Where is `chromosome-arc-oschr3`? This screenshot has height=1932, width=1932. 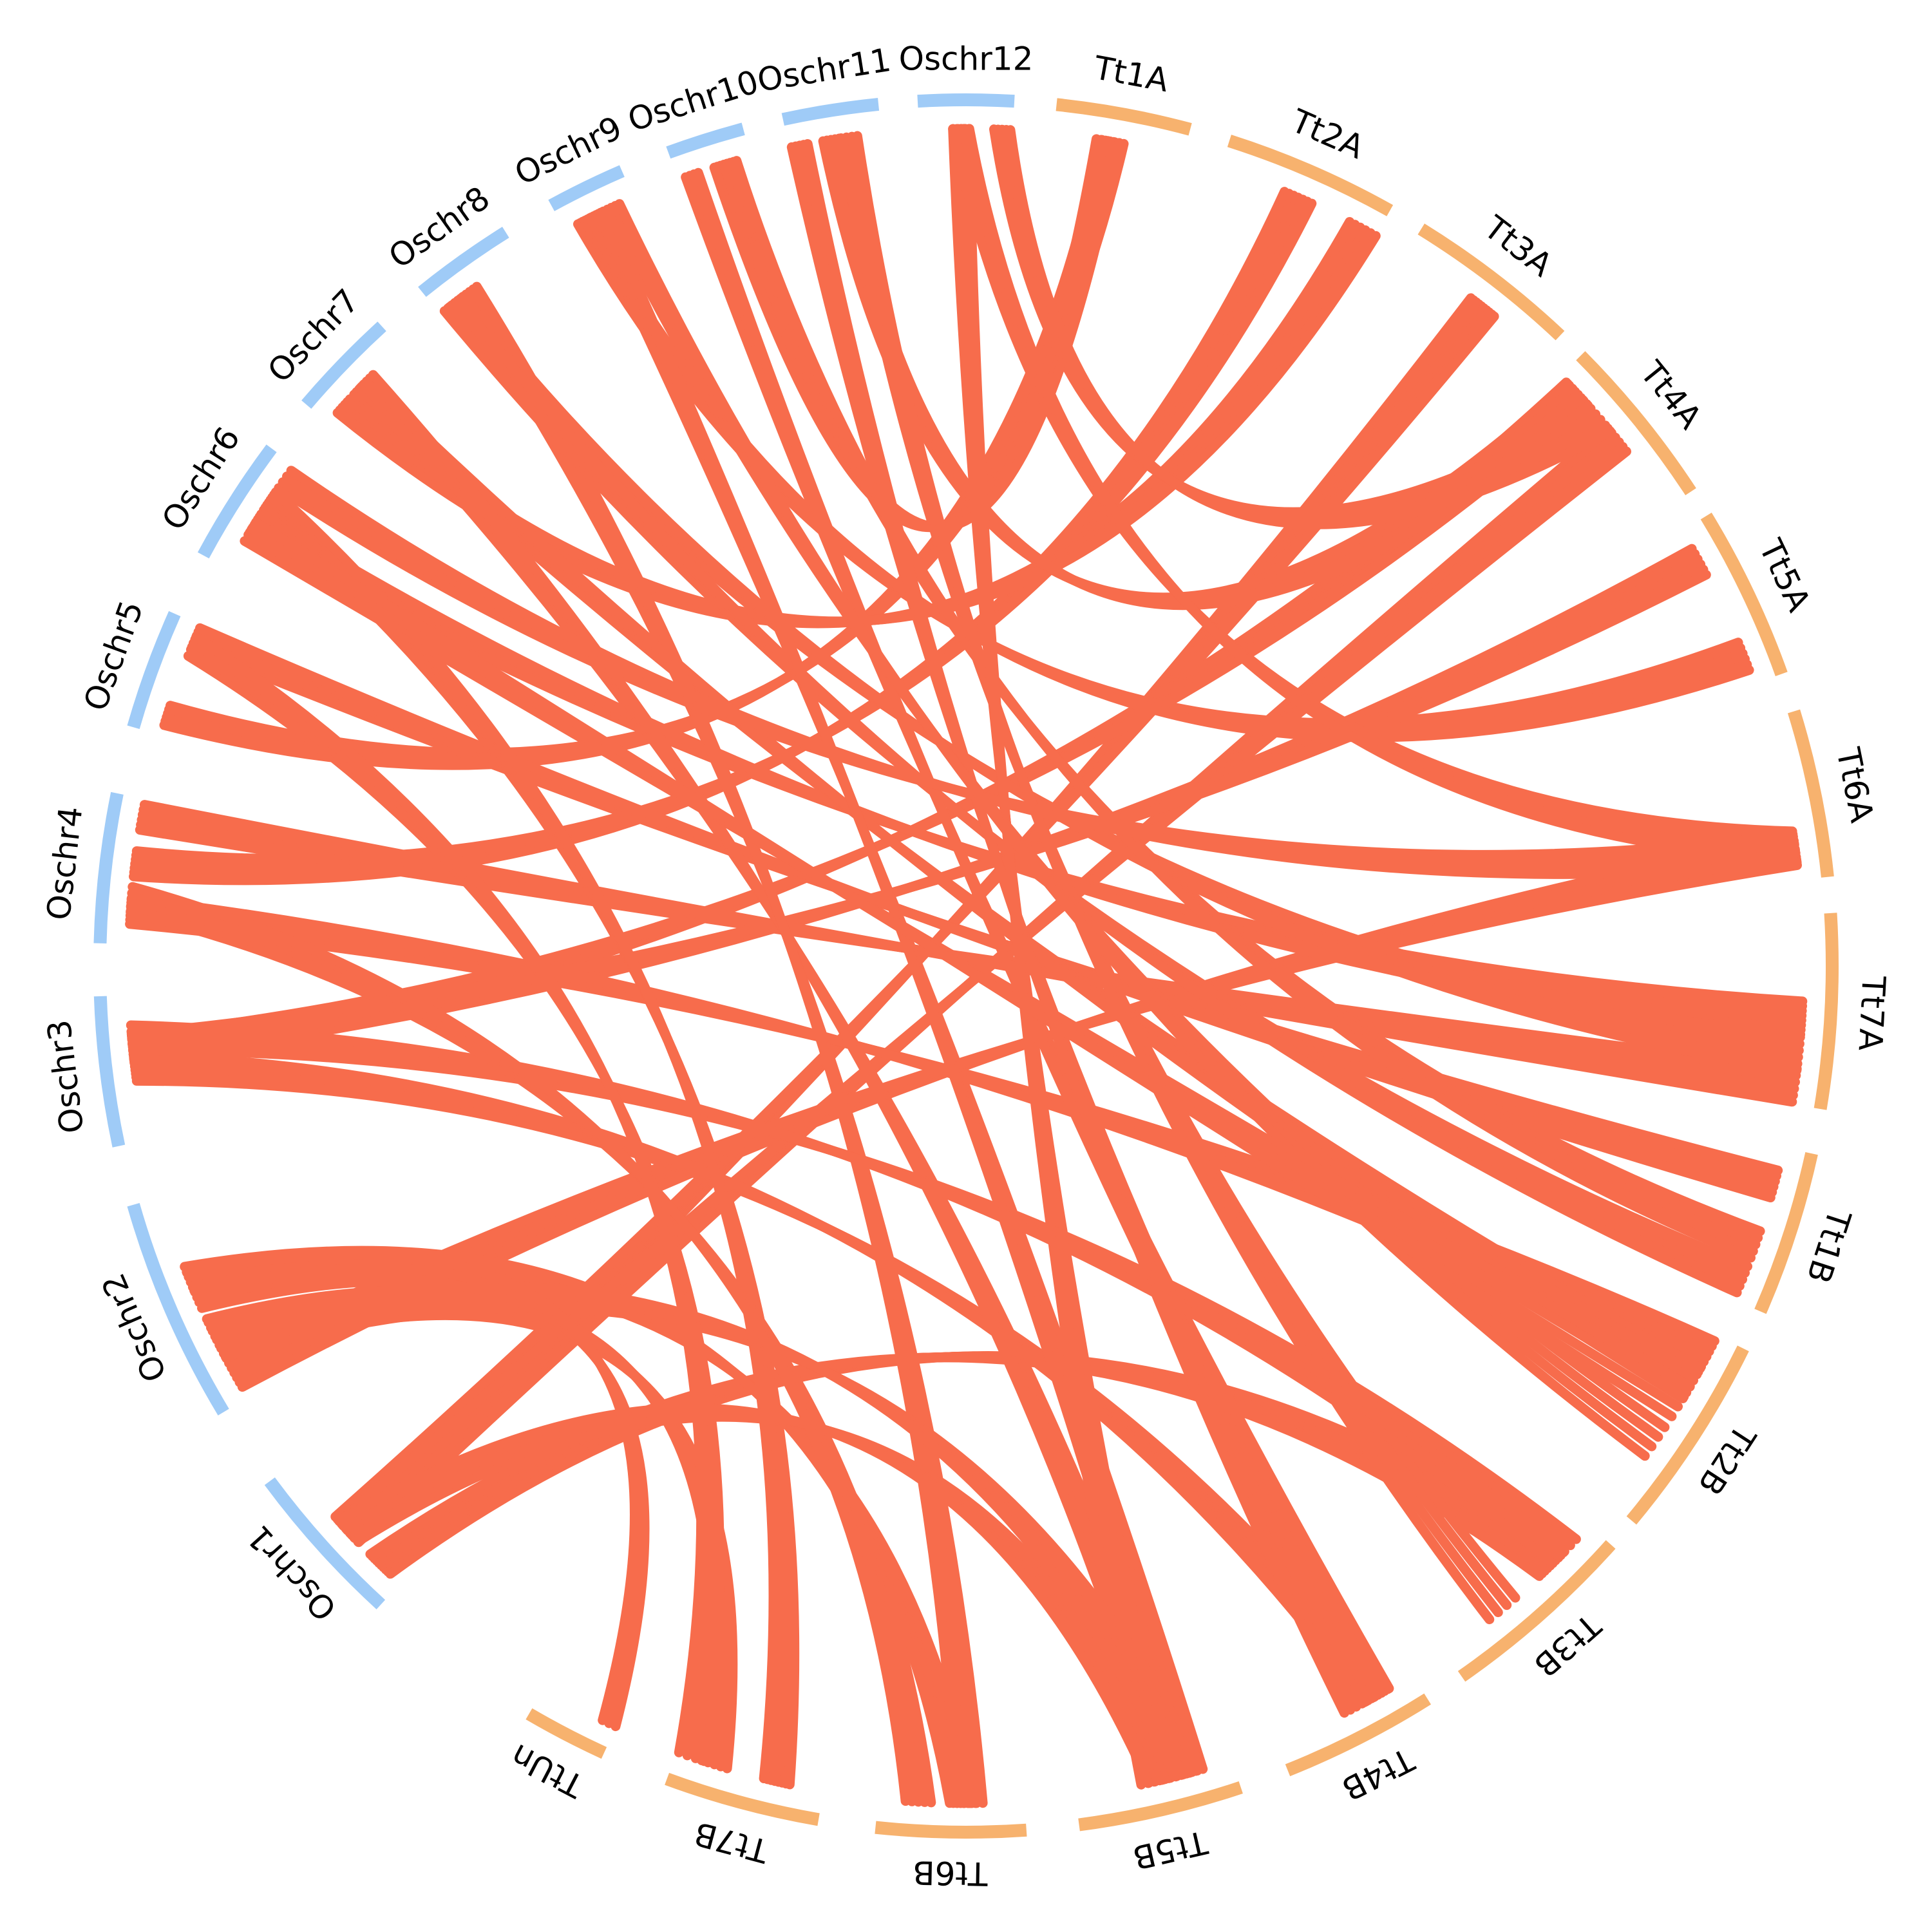
chromosome-arc-oschr3 is located at coordinates (109, 1072).